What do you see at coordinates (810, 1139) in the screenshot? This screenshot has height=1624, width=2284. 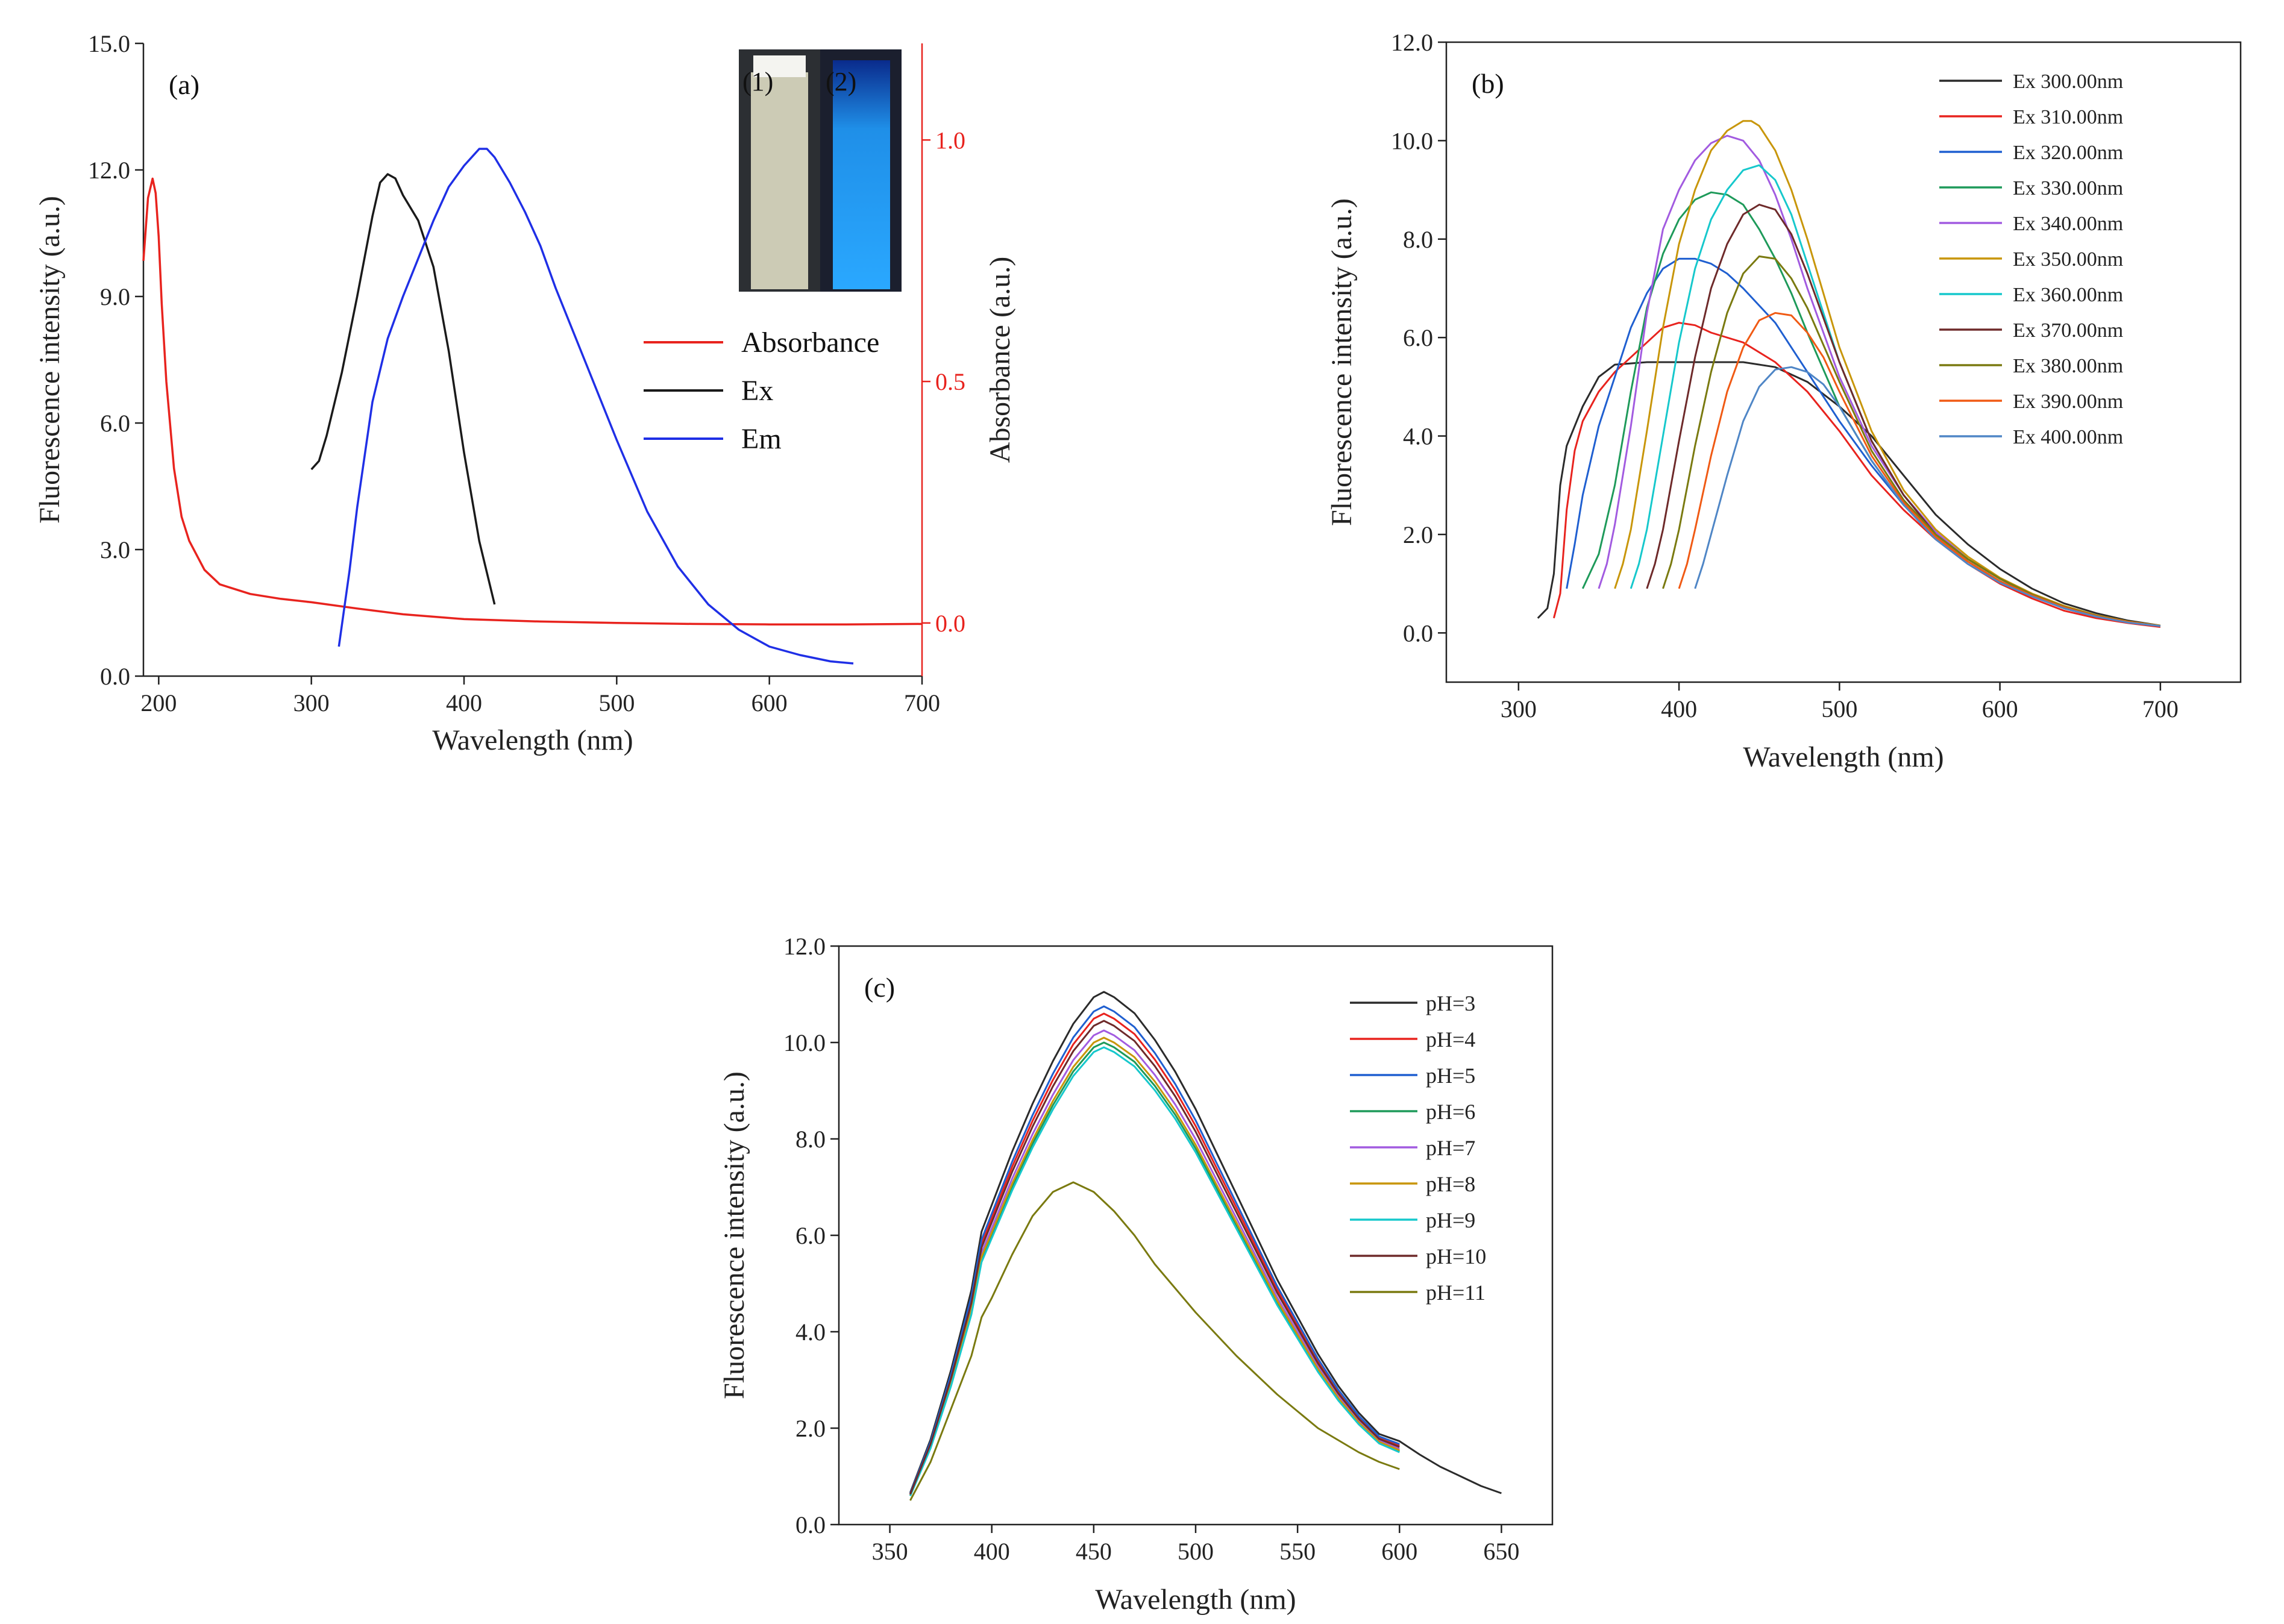 I see `panel-c-y-tick-label: 8.0` at bounding box center [810, 1139].